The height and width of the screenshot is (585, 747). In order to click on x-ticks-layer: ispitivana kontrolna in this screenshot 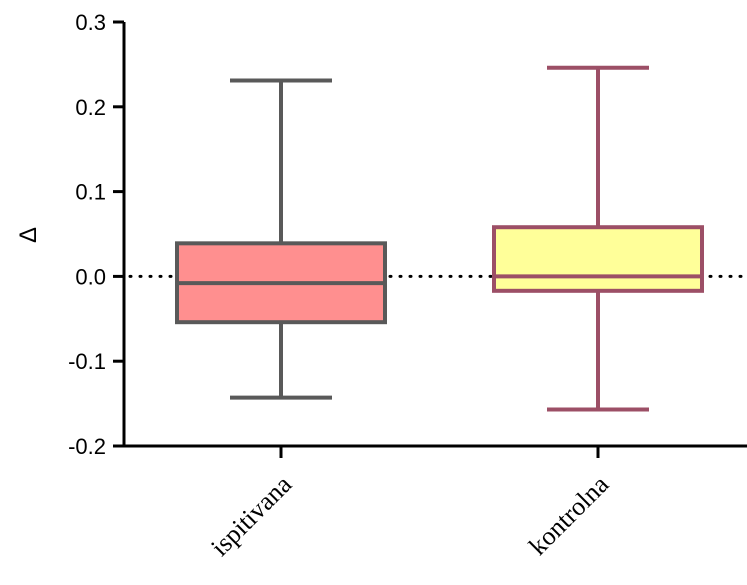, I will do `click(410, 504)`.